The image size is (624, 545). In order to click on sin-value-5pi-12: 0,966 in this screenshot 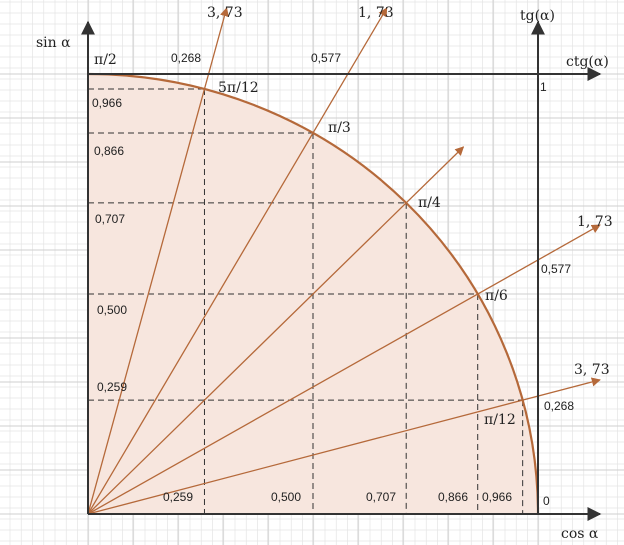, I will do `click(107, 103)`.